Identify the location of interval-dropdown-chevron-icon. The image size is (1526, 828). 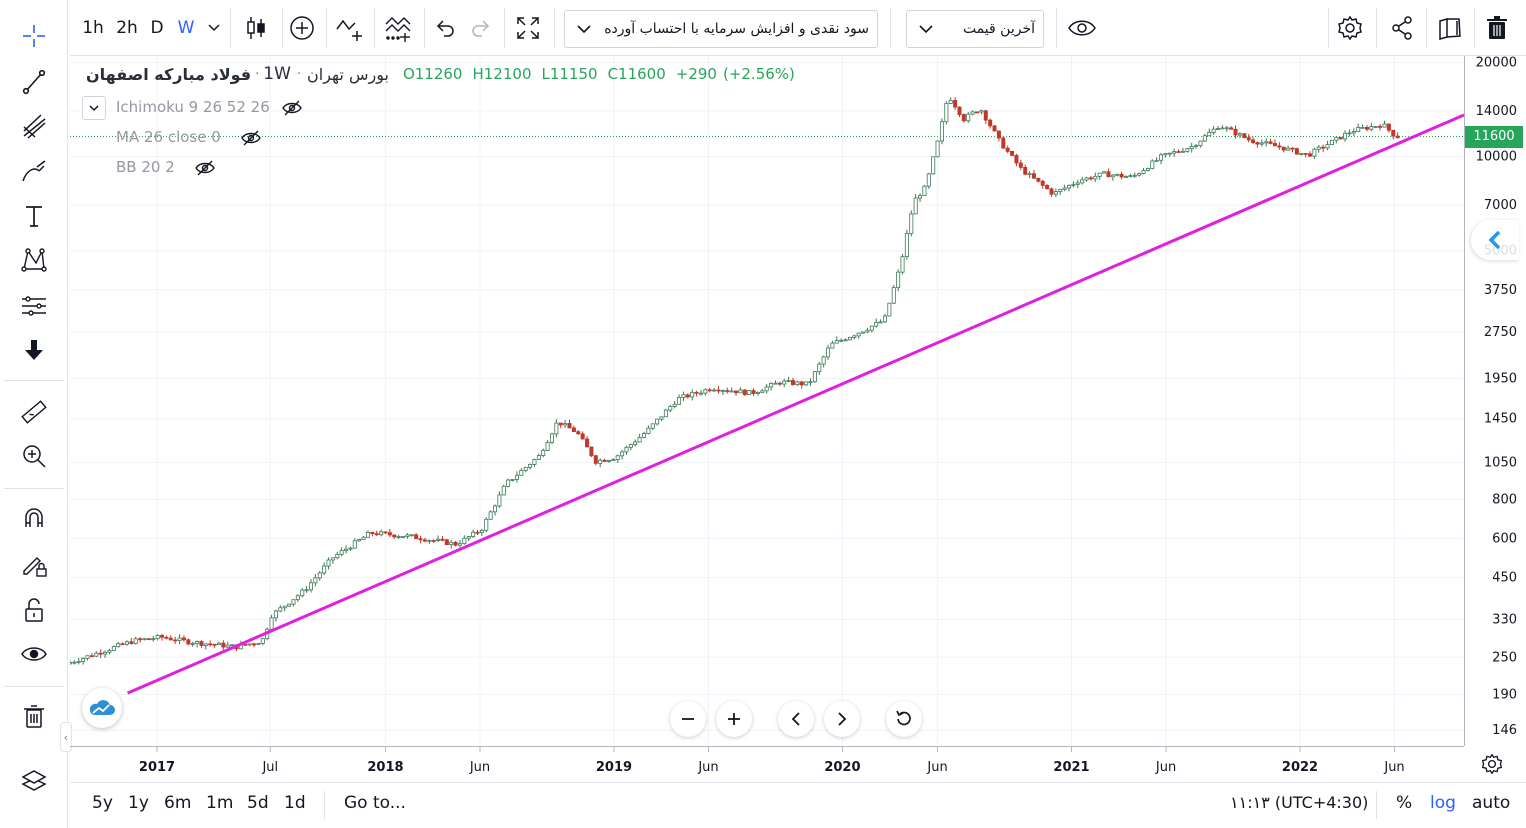
(214, 28).